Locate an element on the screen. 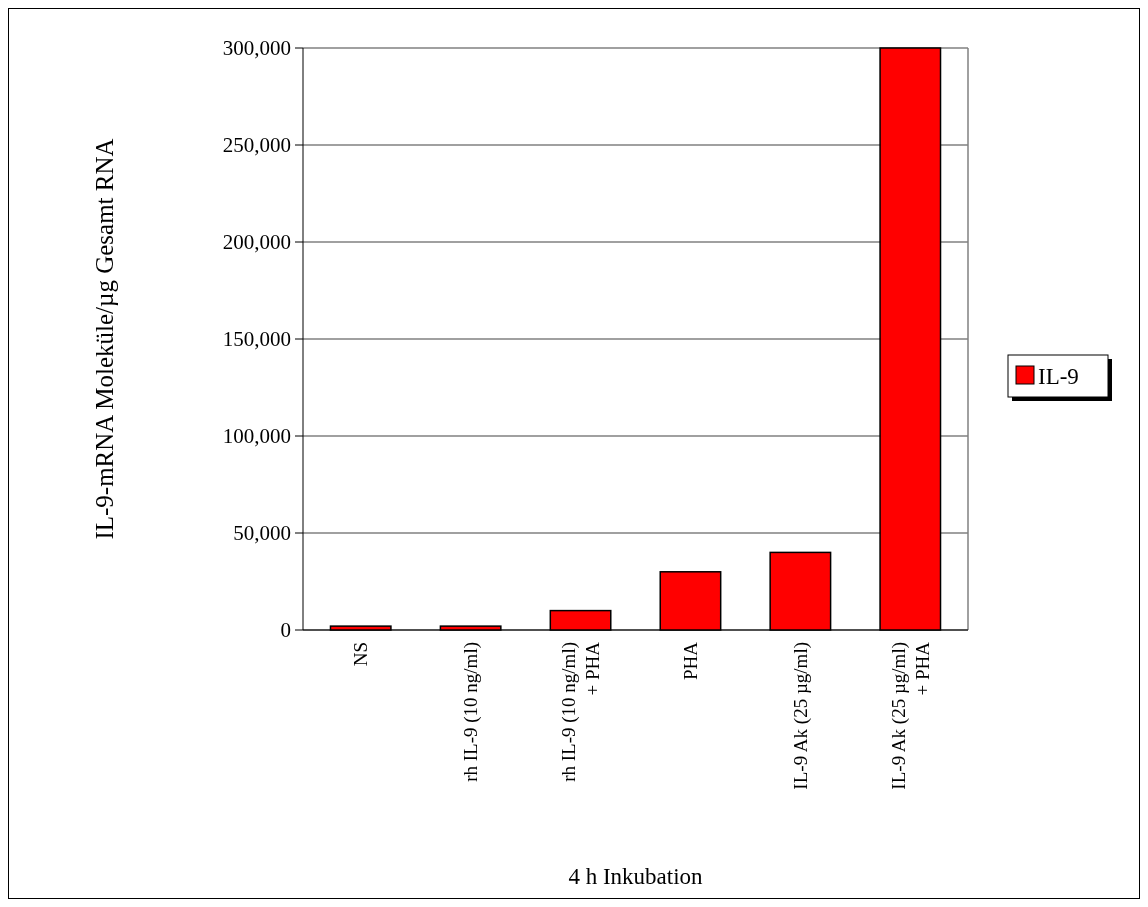  y-axis-title: IL-9-mRNA Moleküle/µg Gesamt RNA is located at coordinates (104, 339).